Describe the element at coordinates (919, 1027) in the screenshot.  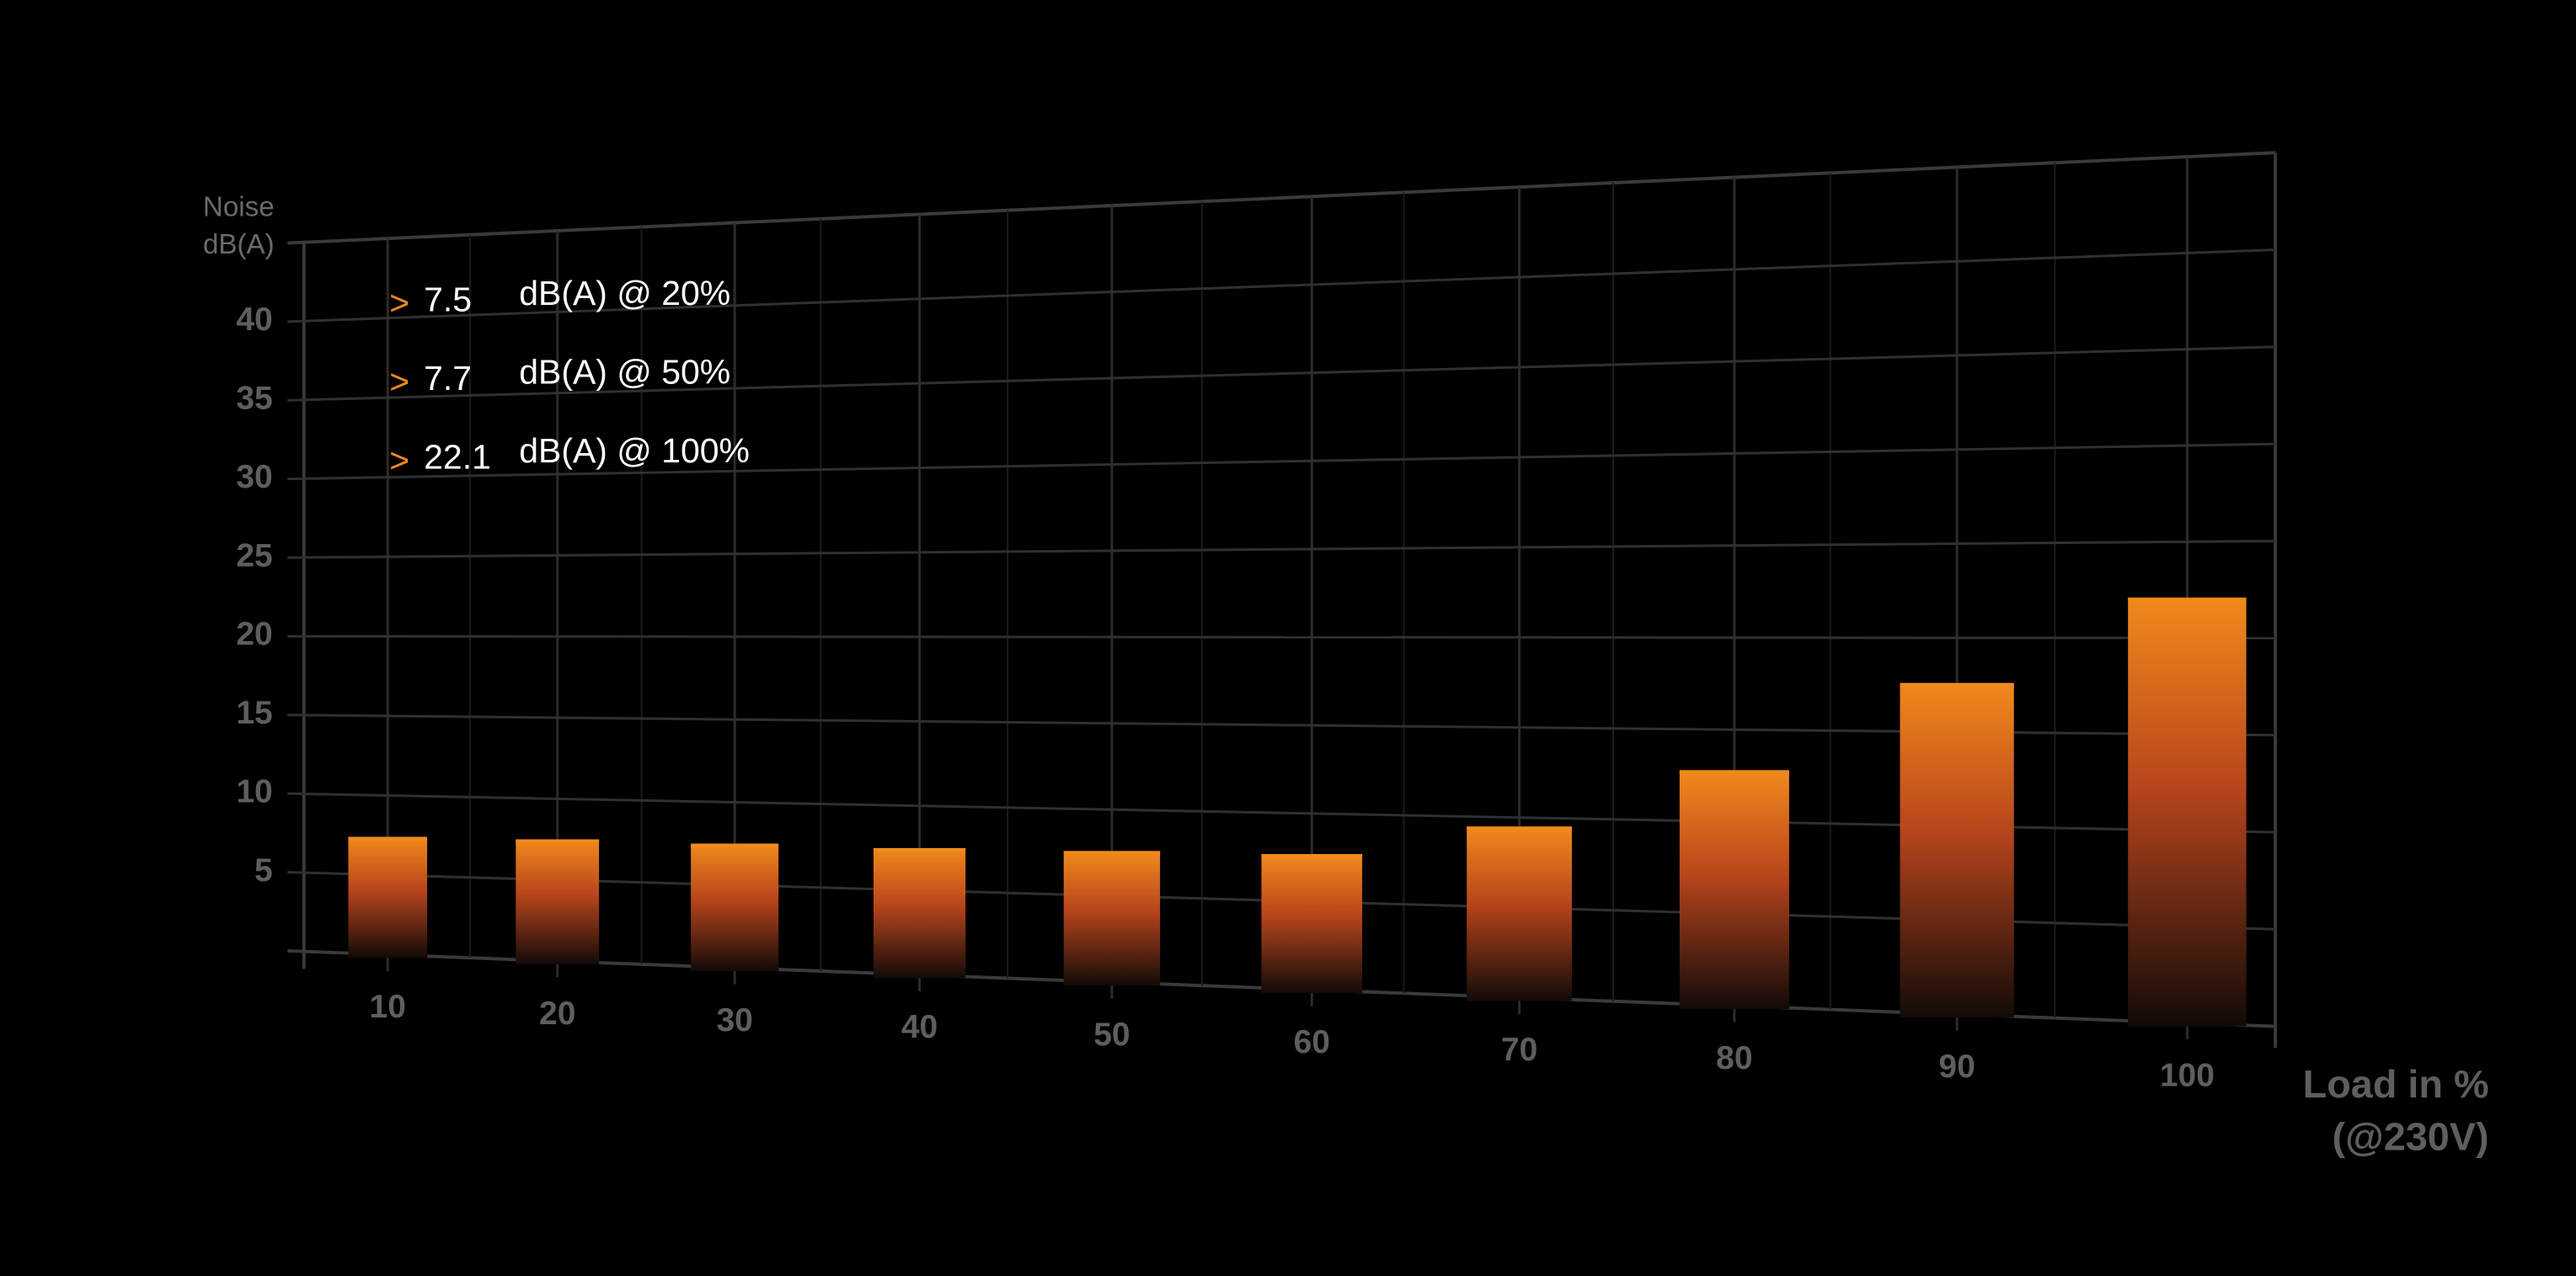
I see `x-tick-label: 40` at that location.